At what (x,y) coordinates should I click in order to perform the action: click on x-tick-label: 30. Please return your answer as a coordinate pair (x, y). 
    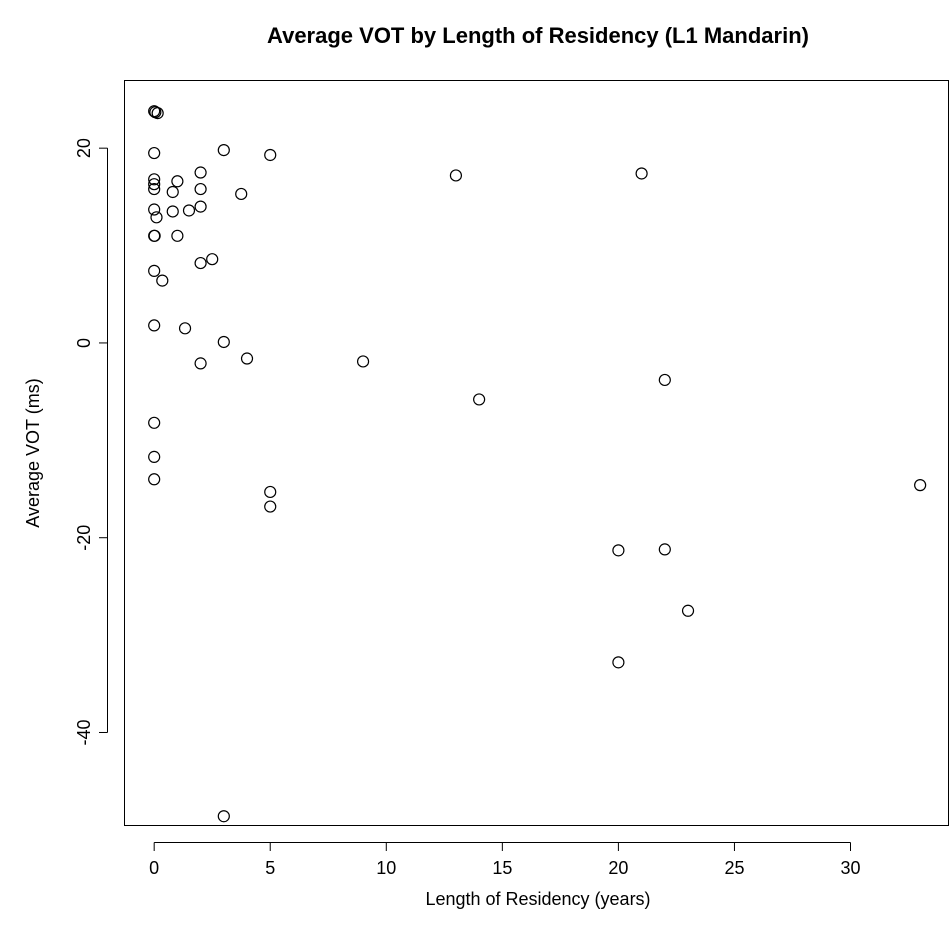
    Looking at the image, I should click on (850, 868).